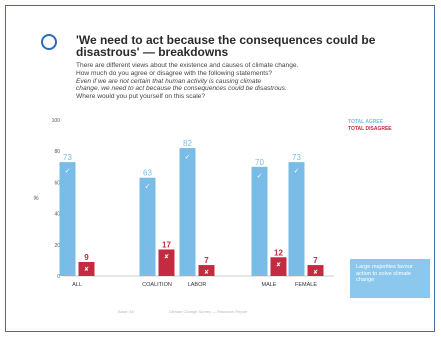 The image size is (441, 338). I want to click on circle-ring-icon, so click(49, 42).